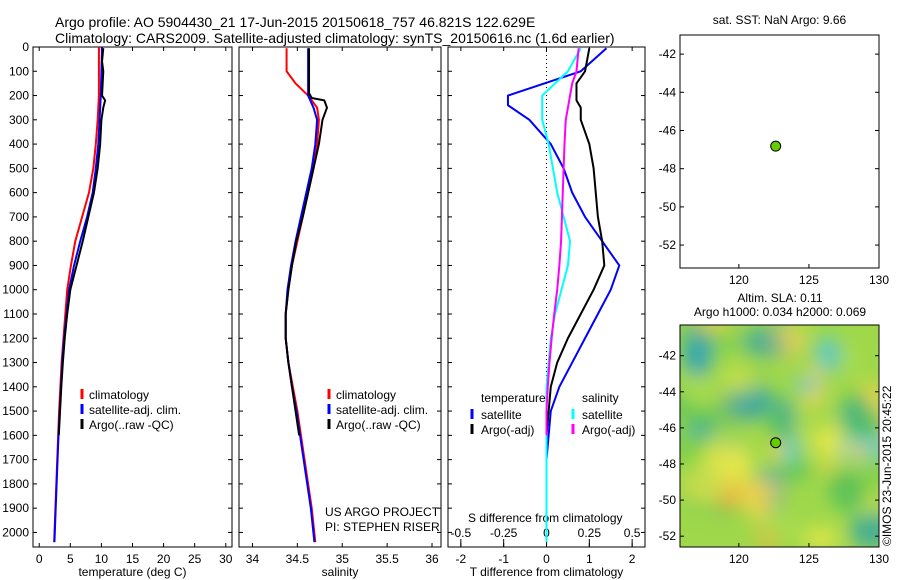 The height and width of the screenshot is (580, 900). What do you see at coordinates (504, 533) in the screenshot?
I see `s-tick-label: -0.25` at bounding box center [504, 533].